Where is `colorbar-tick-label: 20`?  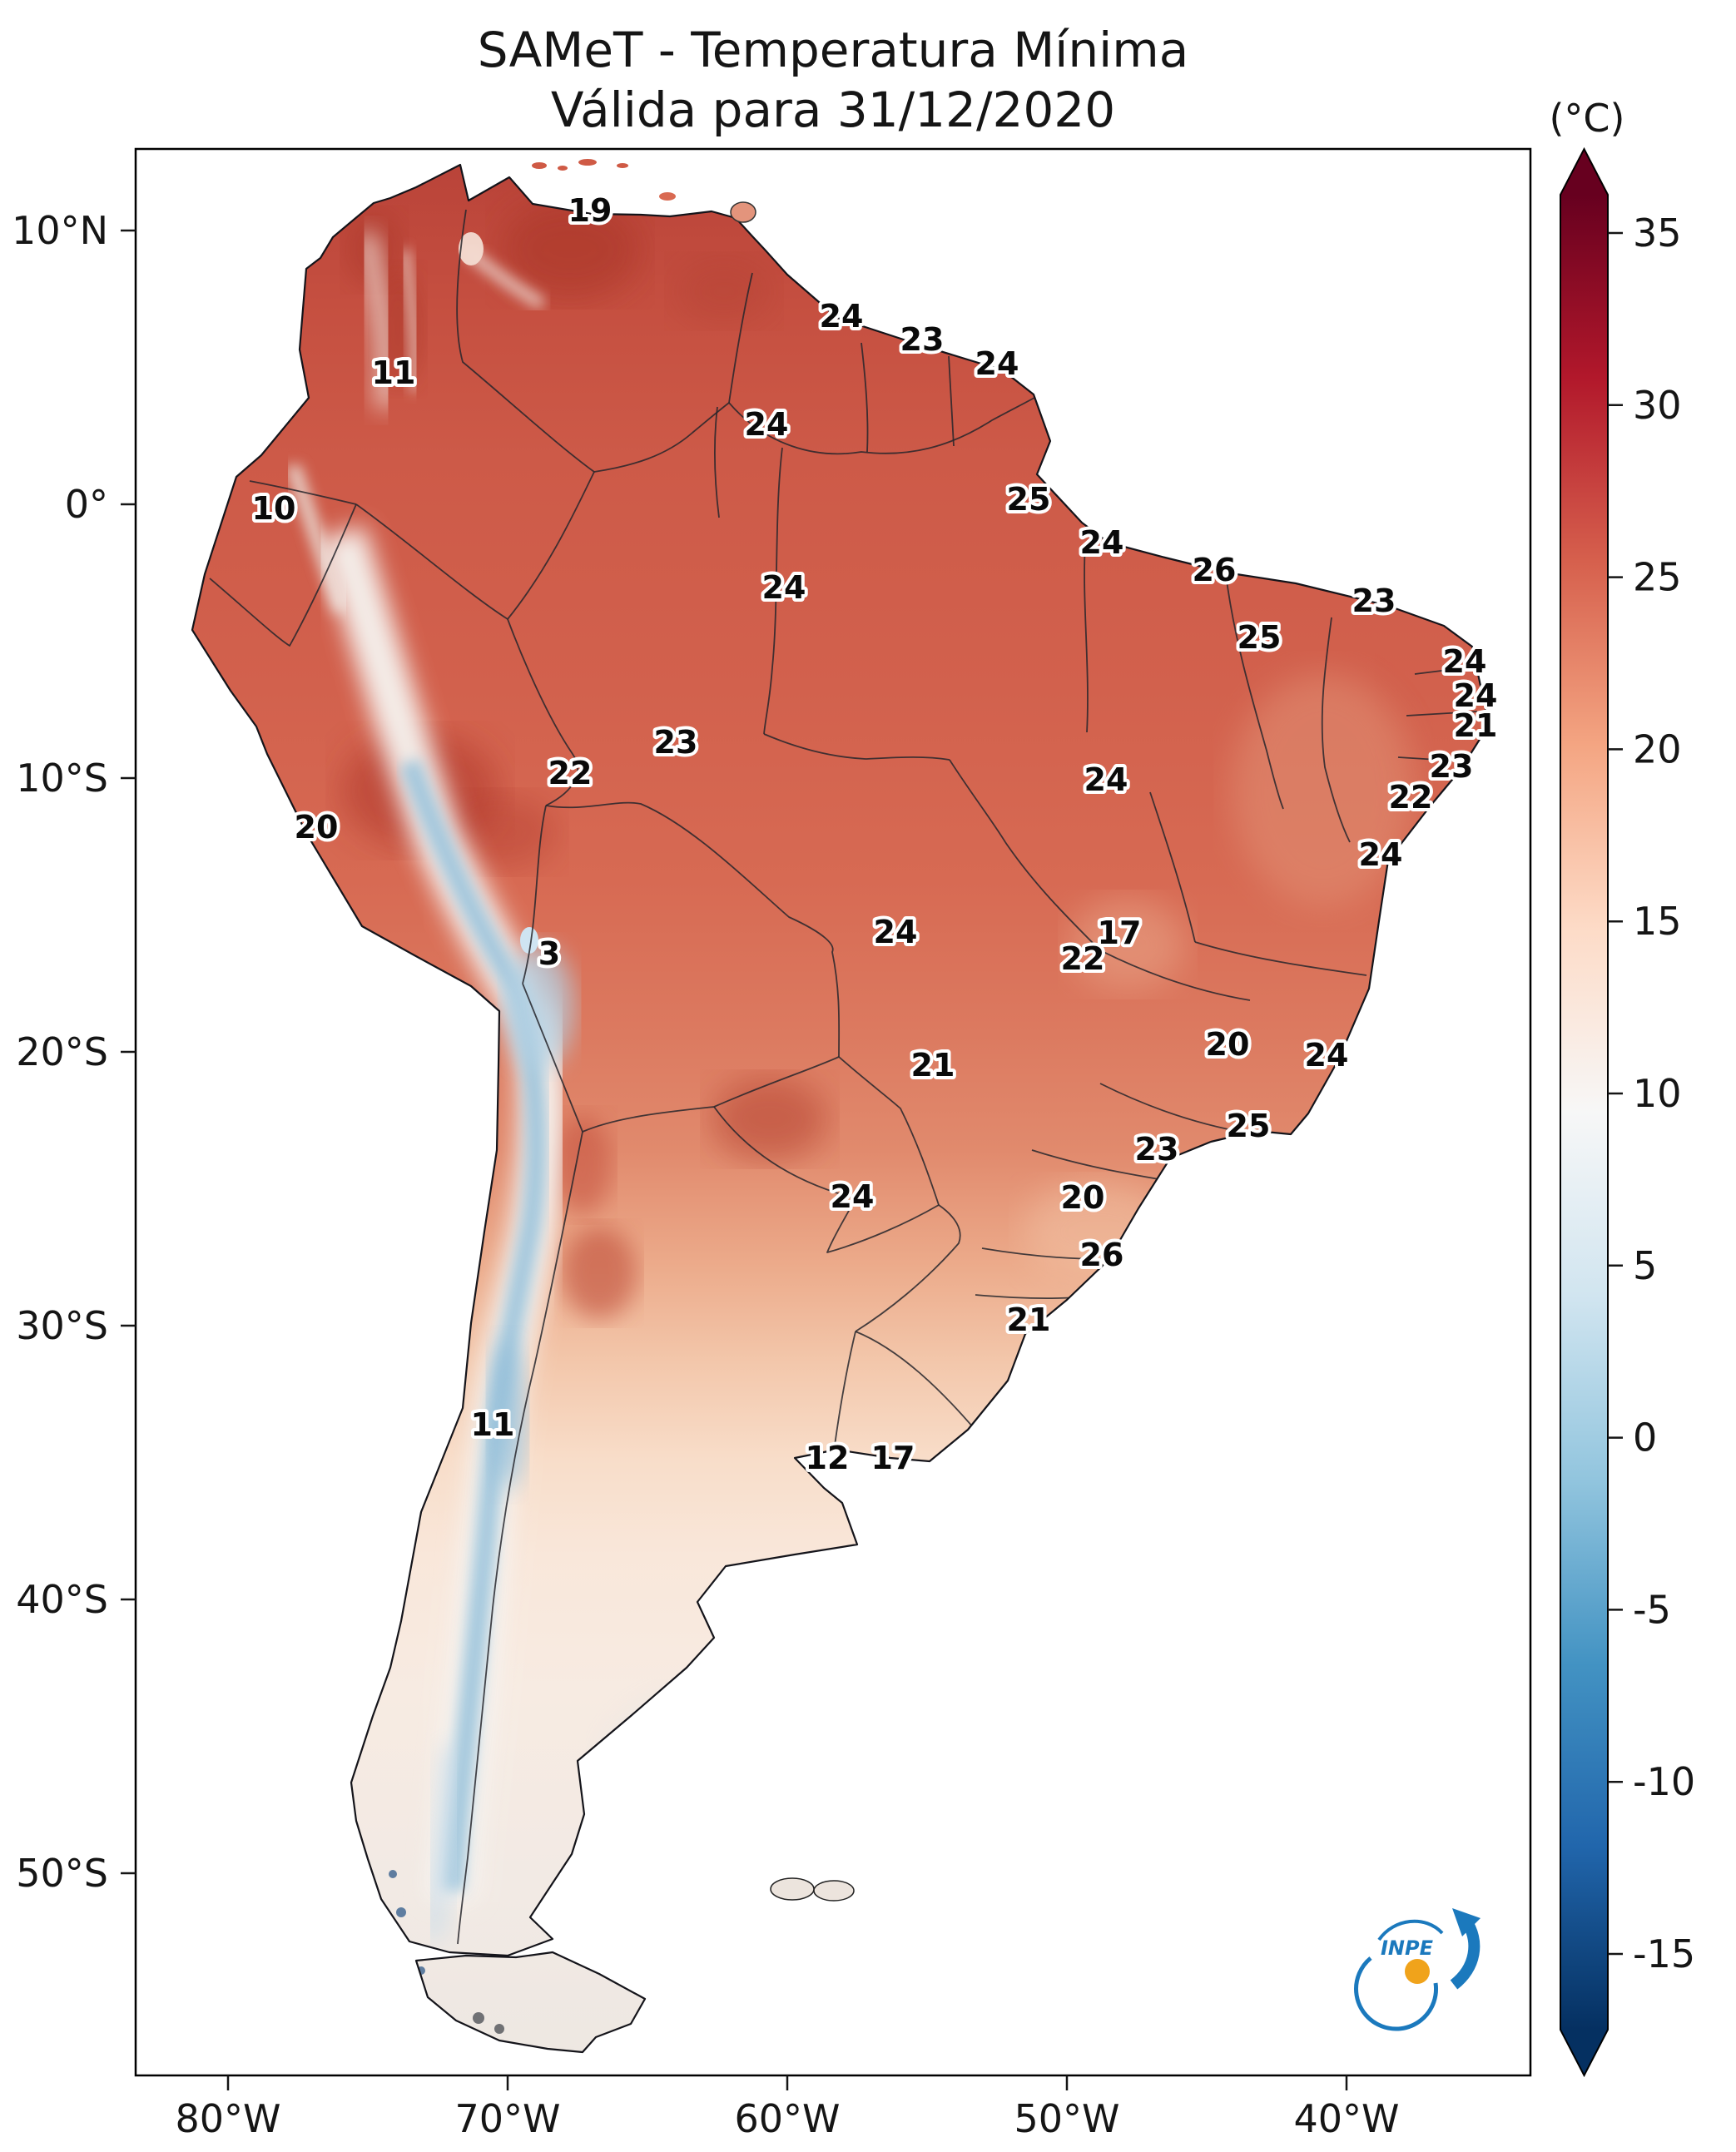 colorbar-tick-label: 20 is located at coordinates (1658, 748).